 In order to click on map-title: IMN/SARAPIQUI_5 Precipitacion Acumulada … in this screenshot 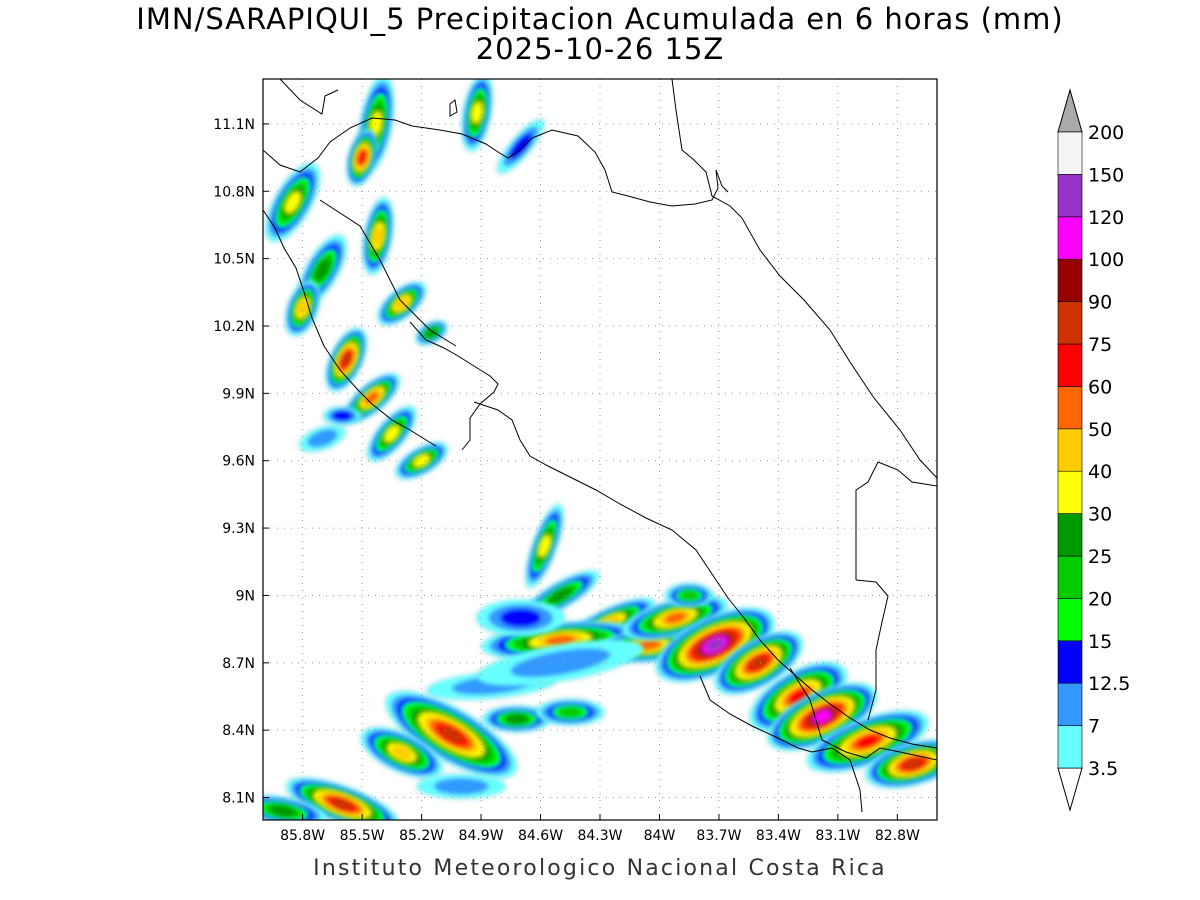, I will do `click(600, 19)`.